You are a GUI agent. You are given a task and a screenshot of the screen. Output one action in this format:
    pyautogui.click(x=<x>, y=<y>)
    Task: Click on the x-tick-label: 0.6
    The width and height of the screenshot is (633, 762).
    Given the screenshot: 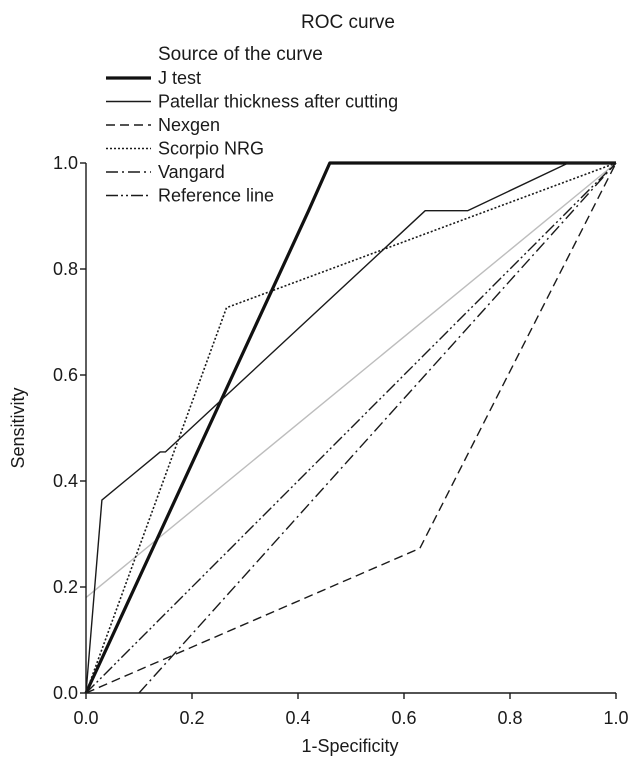 What is the action you would take?
    pyautogui.click(x=403, y=718)
    